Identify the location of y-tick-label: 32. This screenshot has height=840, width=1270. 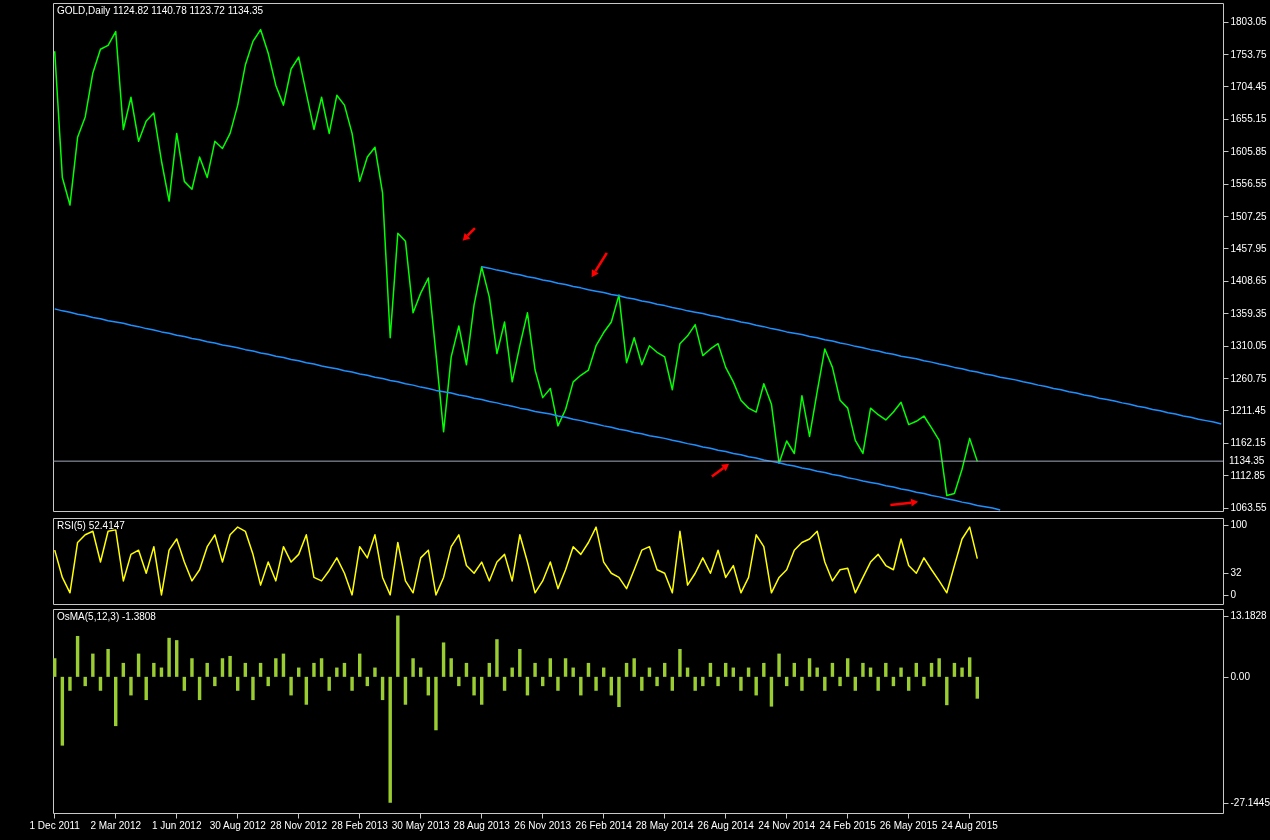
(1236, 573).